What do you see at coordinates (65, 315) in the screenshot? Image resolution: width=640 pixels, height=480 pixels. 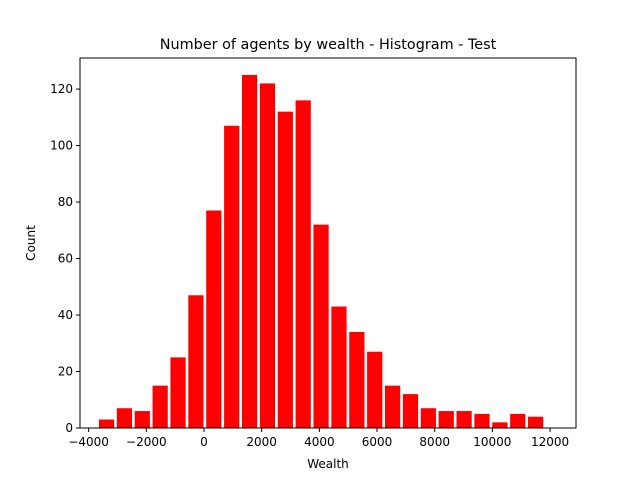 I see `y-tick-label: 40` at bounding box center [65, 315].